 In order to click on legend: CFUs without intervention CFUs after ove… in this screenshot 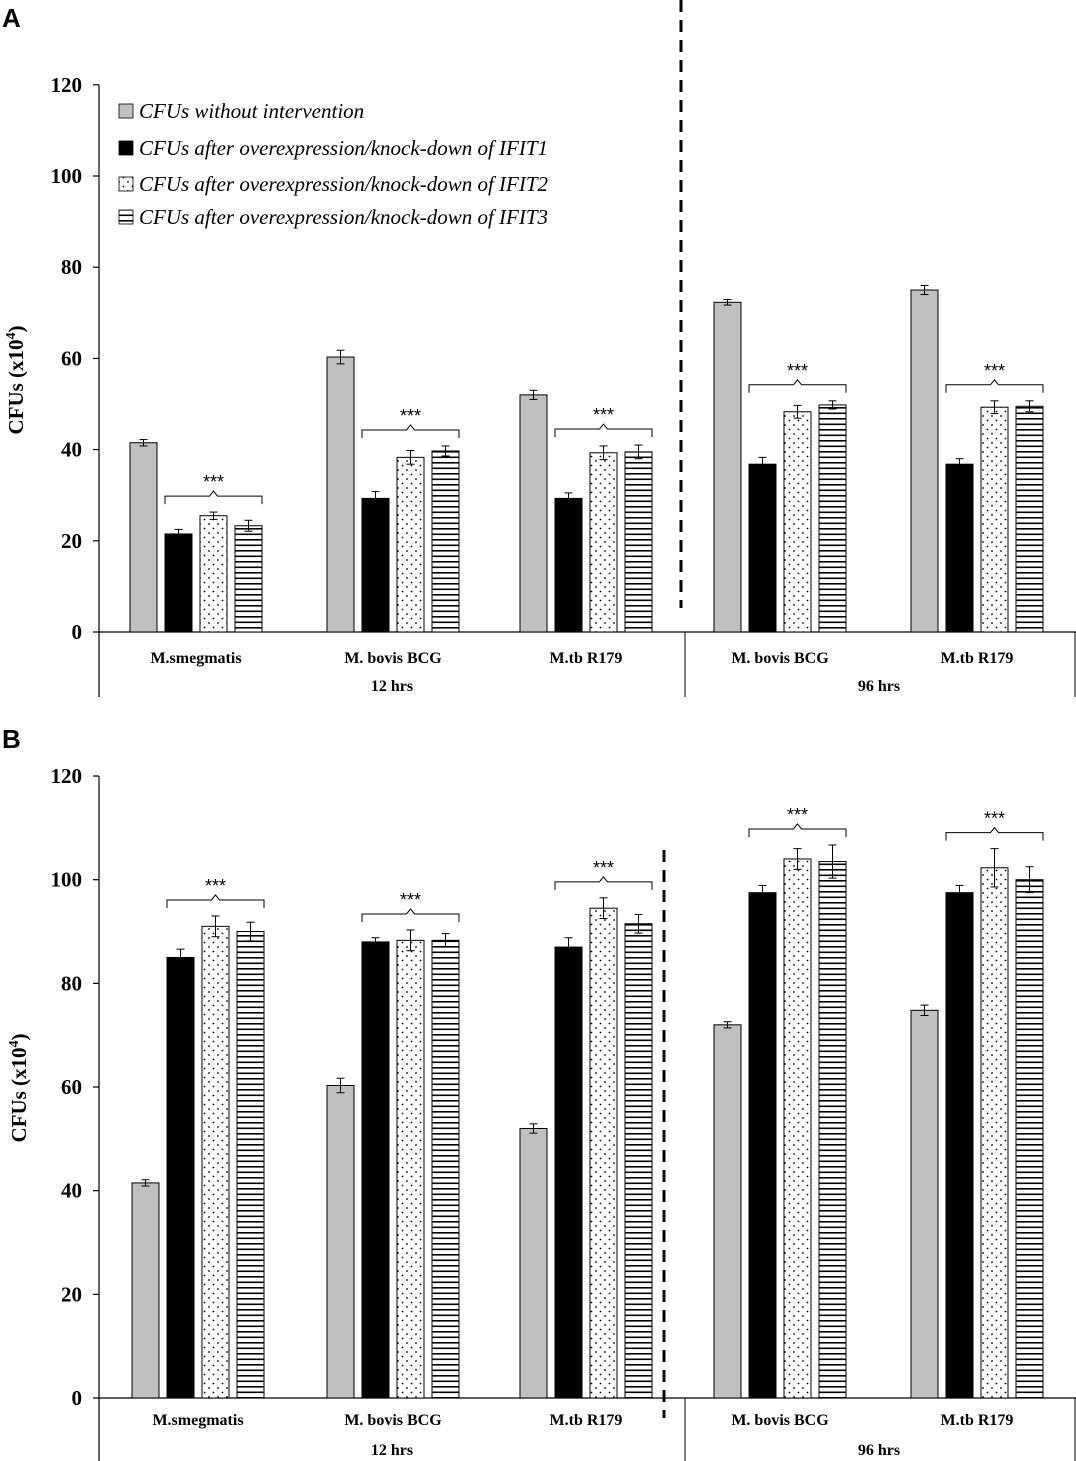, I will do `click(333, 164)`.